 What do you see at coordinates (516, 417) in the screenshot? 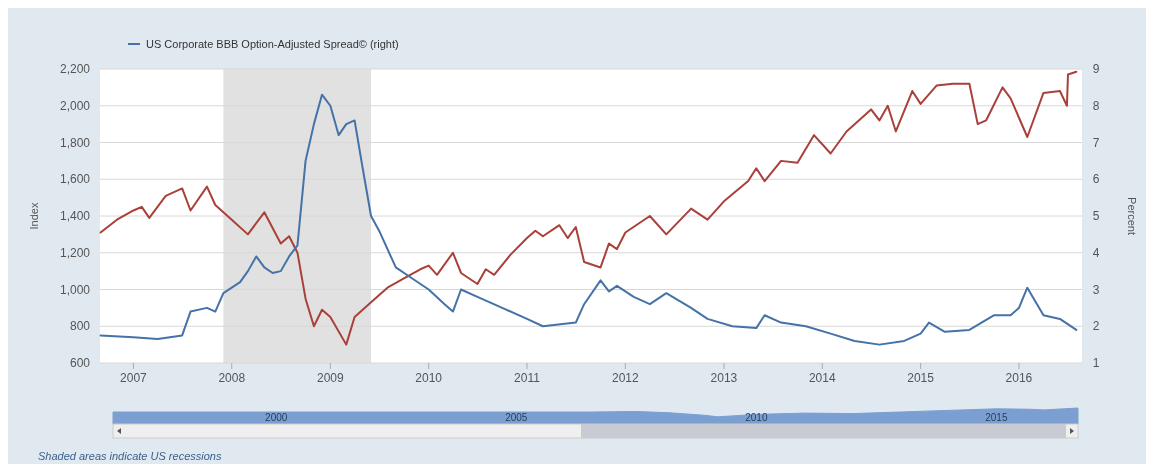
I see `x-tick-label: 2005` at bounding box center [516, 417].